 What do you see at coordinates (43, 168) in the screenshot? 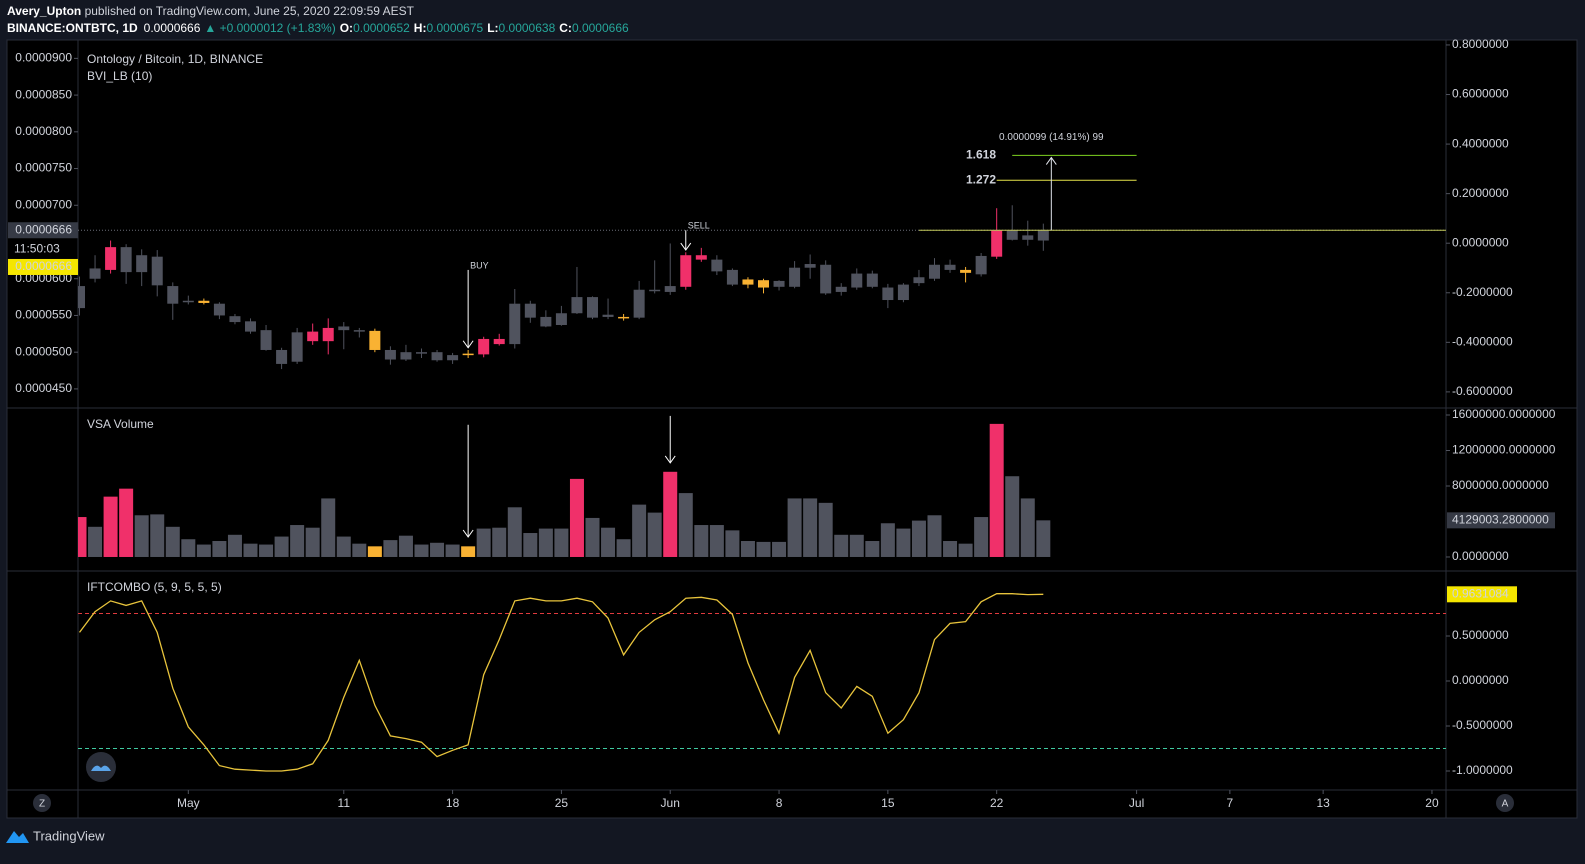
I see `y-tick-label: 0.0000750` at bounding box center [43, 168].